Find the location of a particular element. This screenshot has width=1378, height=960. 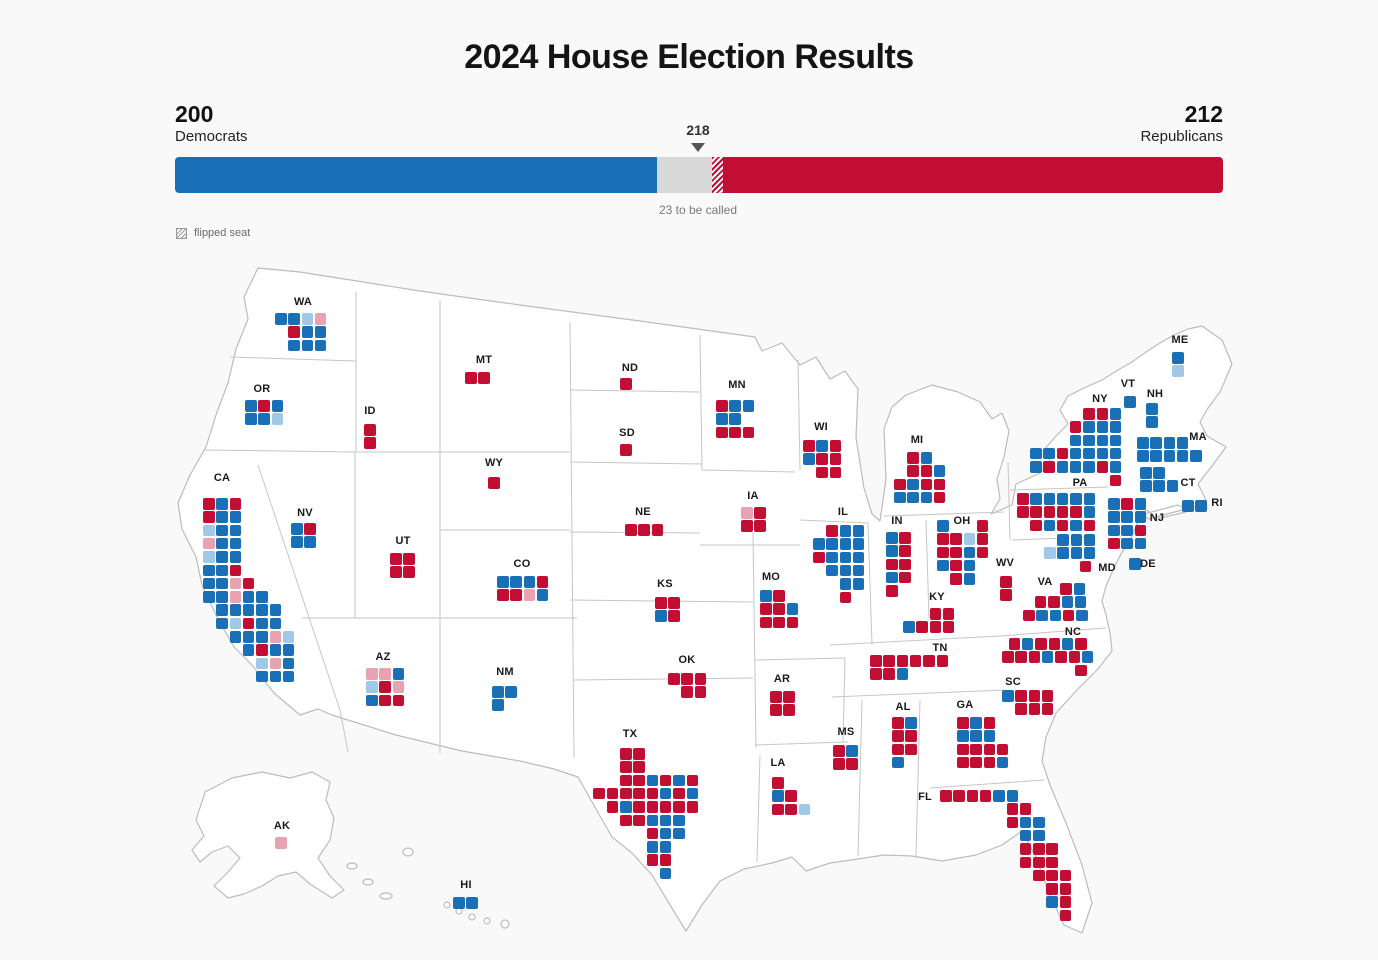

seat-square-de is located at coordinates (1135, 564).